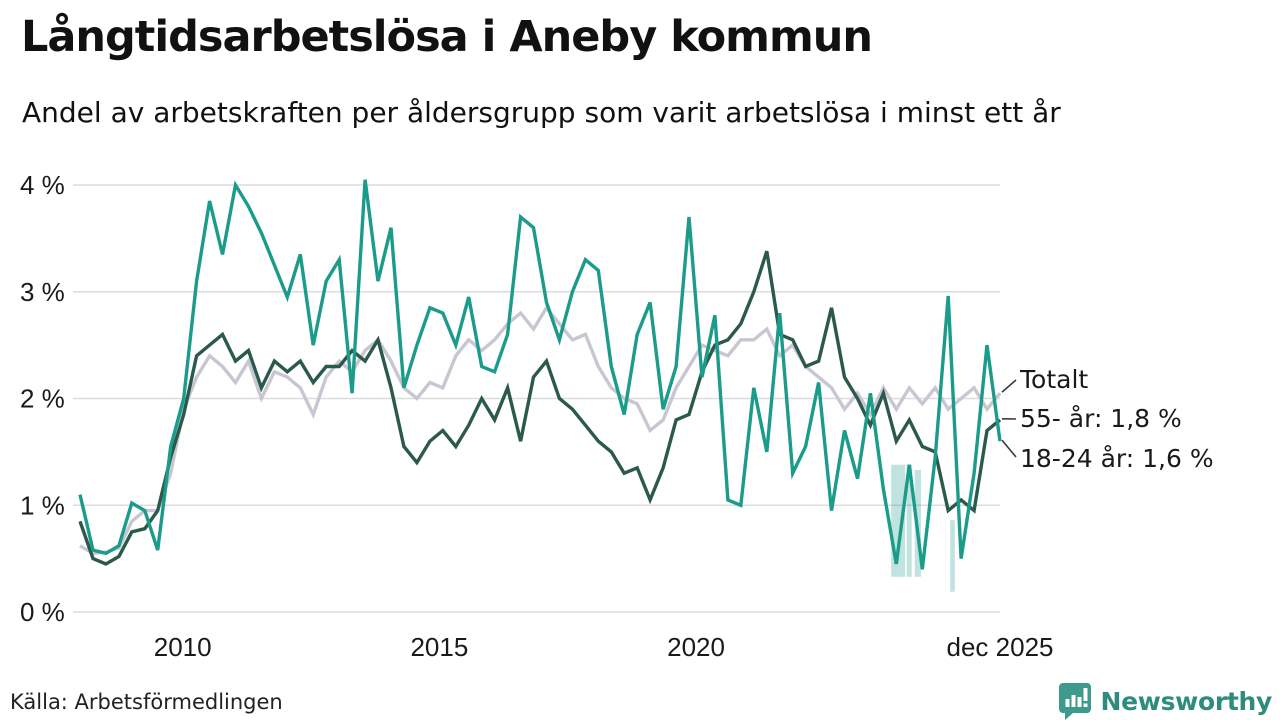 The image size is (1280, 720). Describe the element at coordinates (447, 37) in the screenshot. I see `page-title: Långtidsarbetslösa i Aneby kommun` at that location.